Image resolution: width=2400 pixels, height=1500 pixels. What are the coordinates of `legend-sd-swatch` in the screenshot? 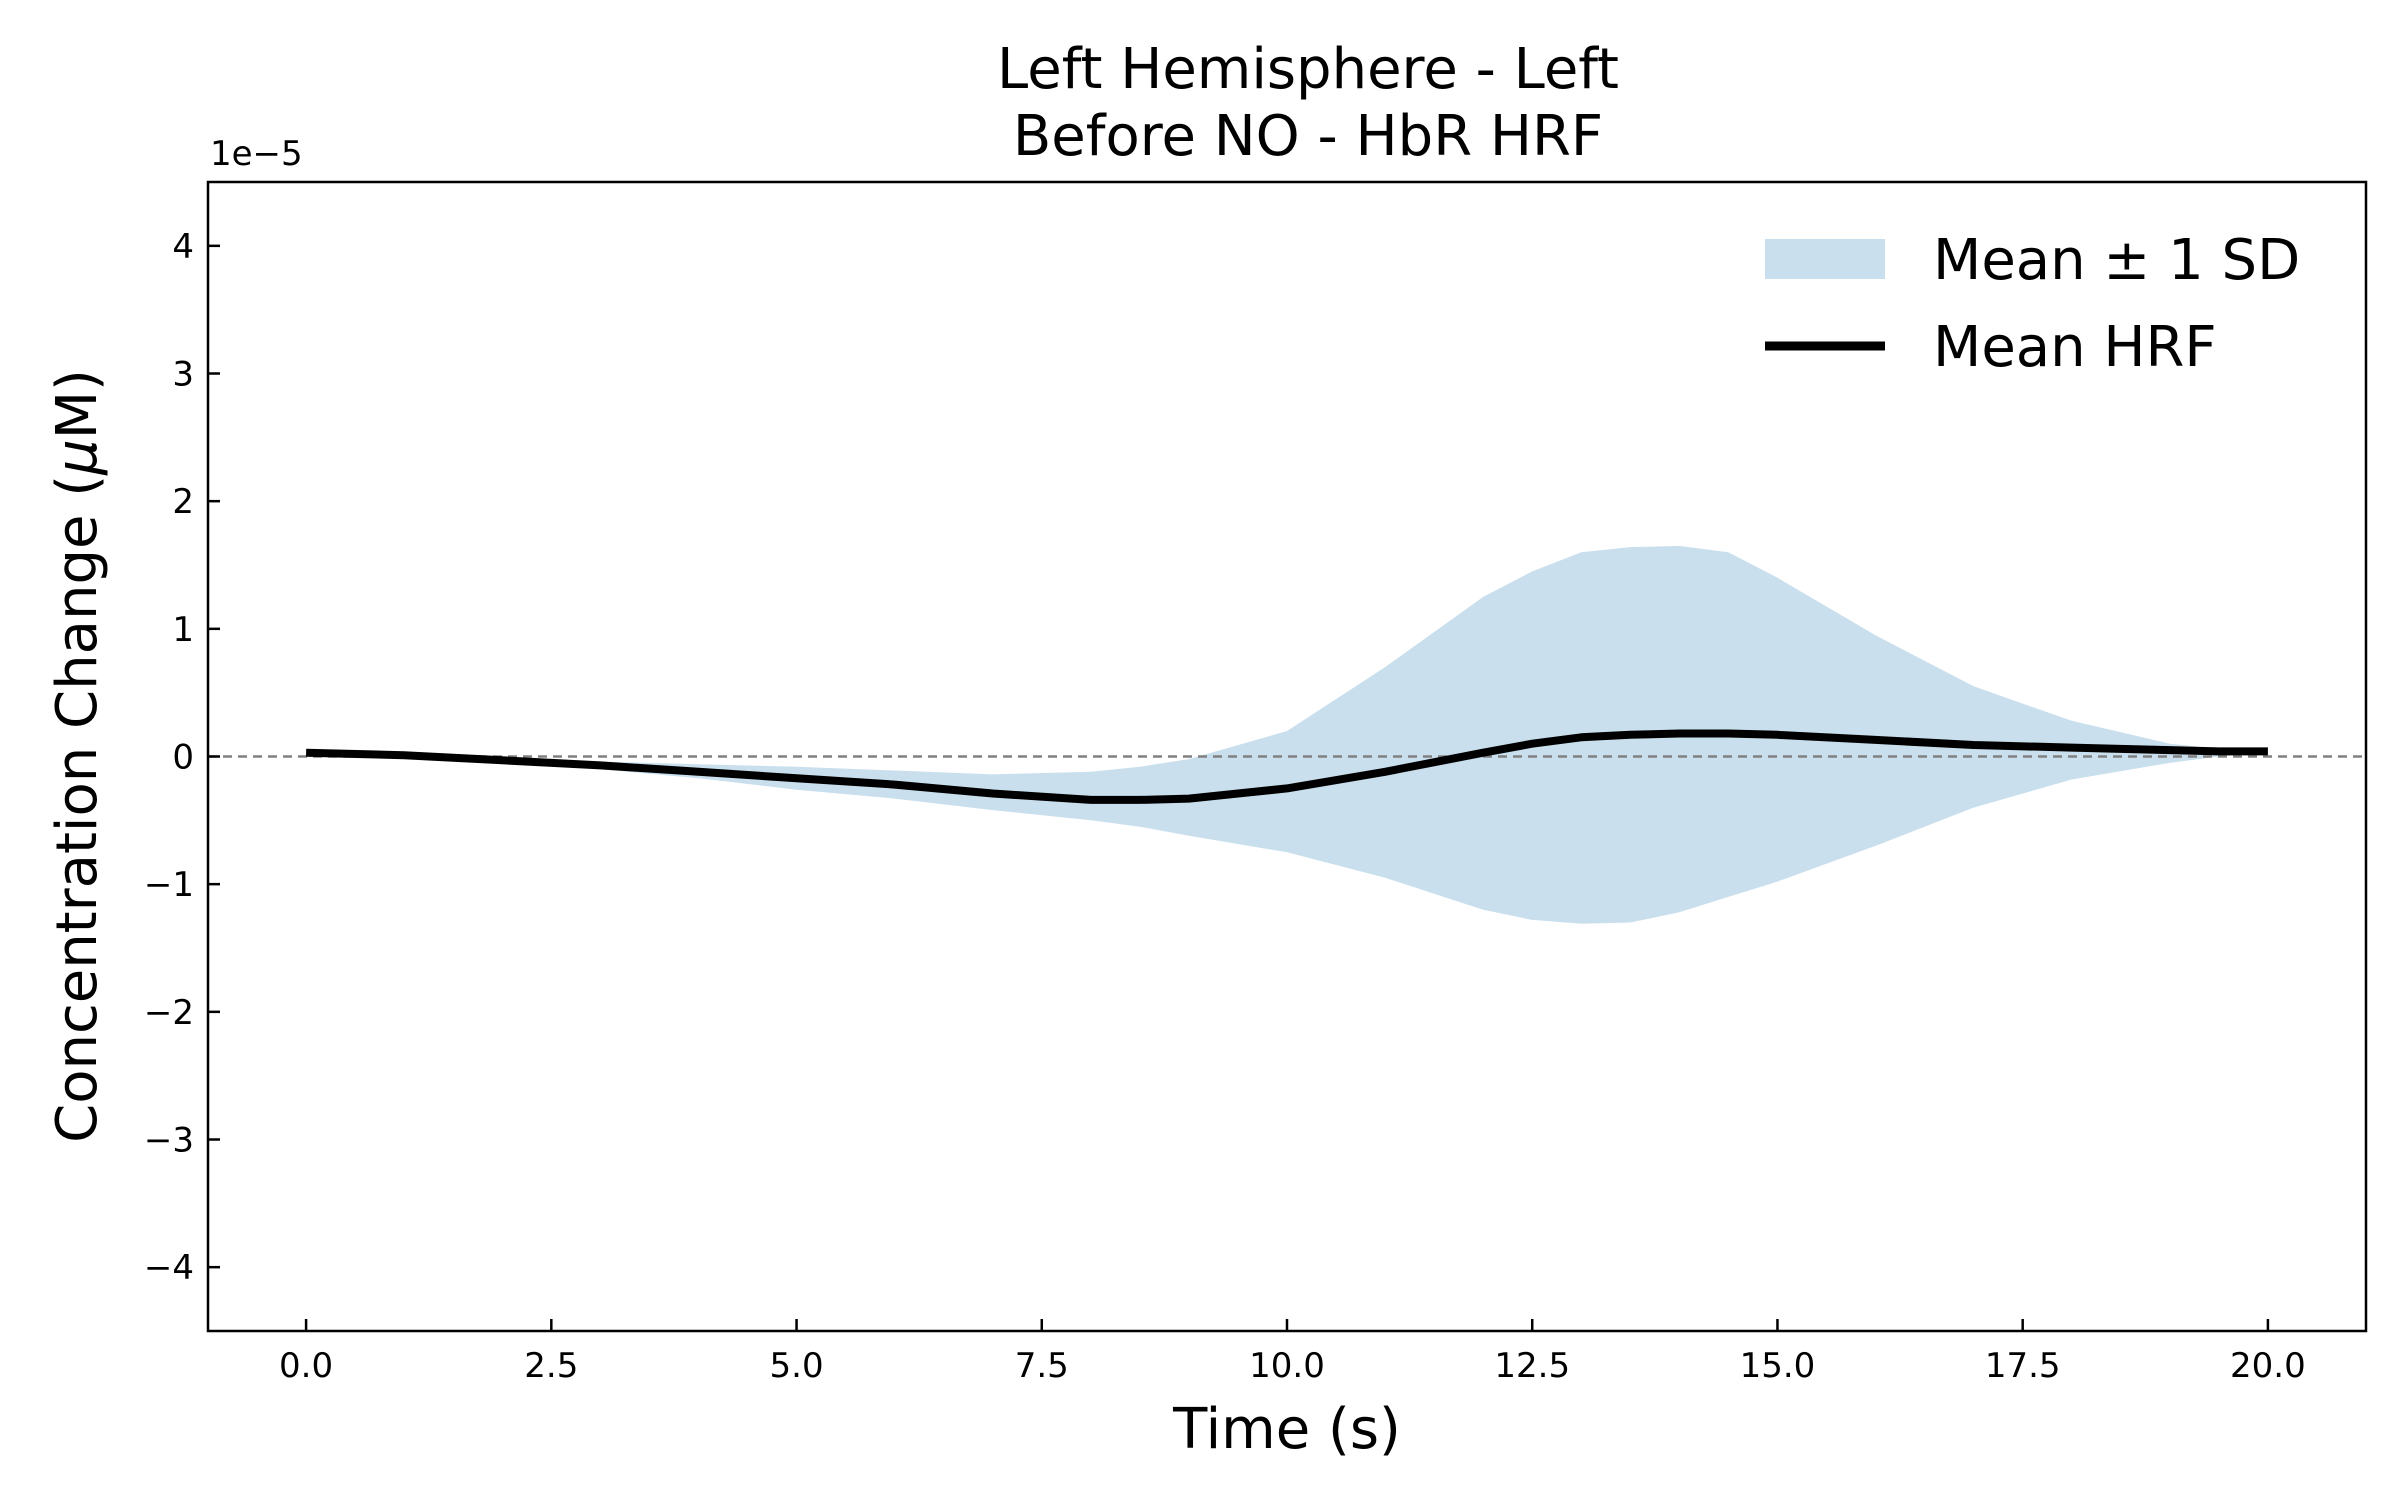 It's located at (1825, 259).